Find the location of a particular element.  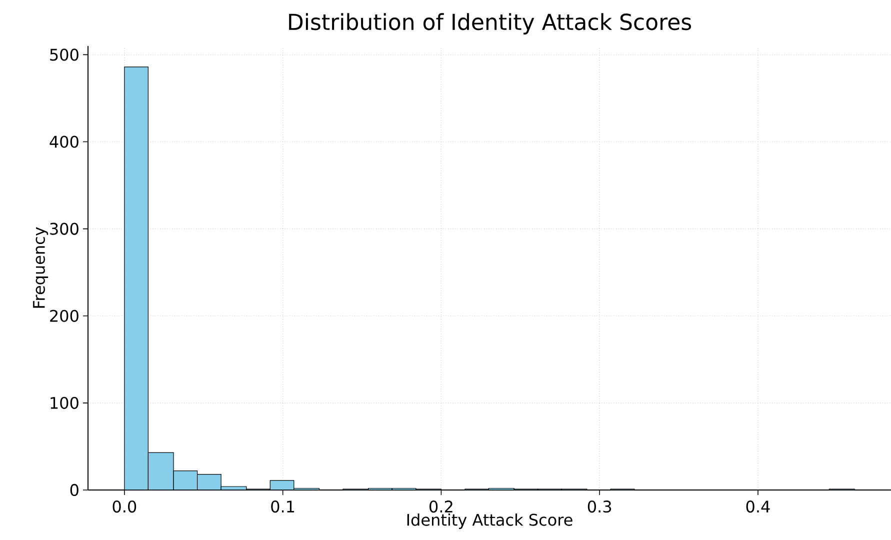

x-tick-label: 0.4 is located at coordinates (758, 506).